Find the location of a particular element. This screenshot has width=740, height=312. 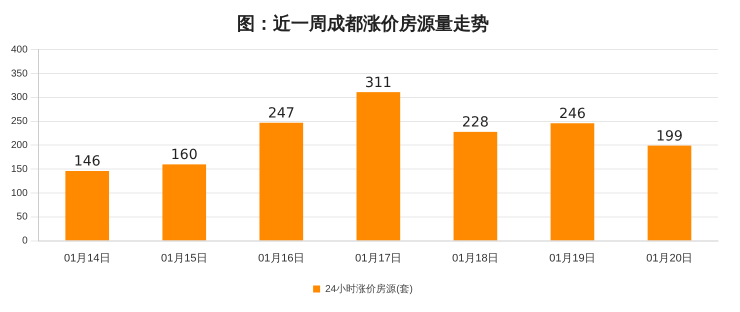

data-label: 247 is located at coordinates (281, 113).